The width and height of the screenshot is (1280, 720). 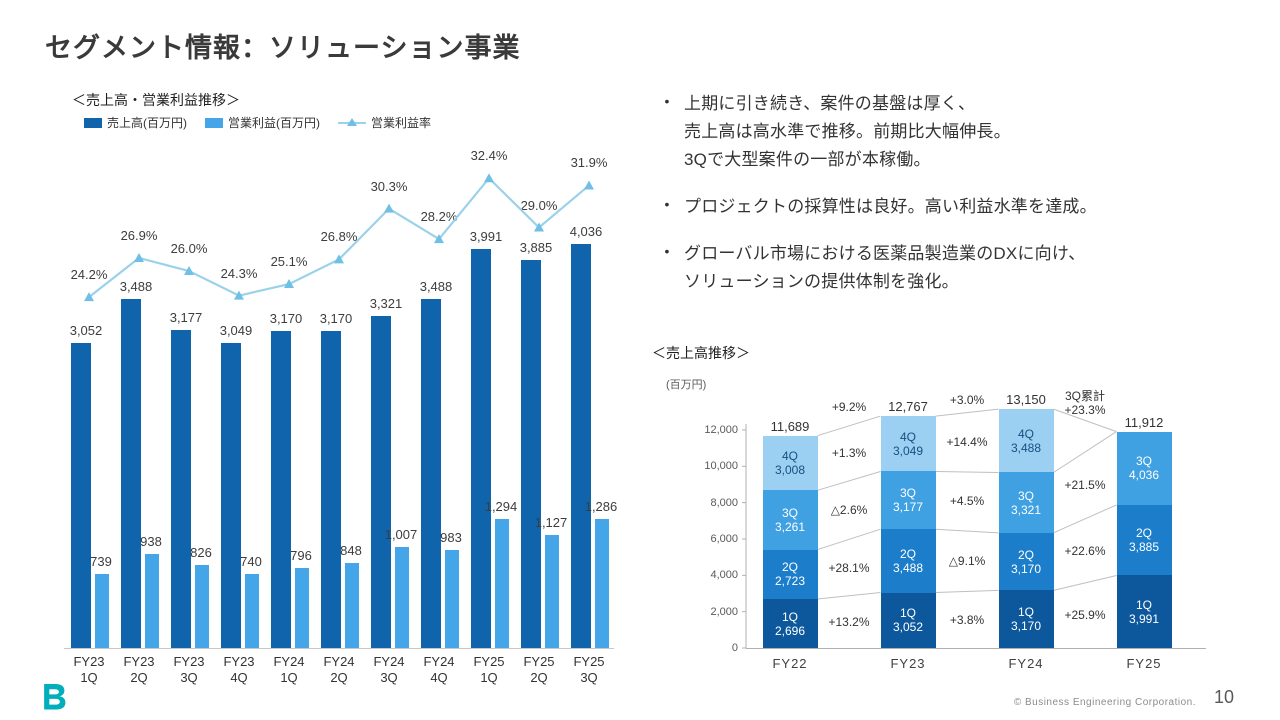 What do you see at coordinates (251, 561) in the screenshot?
I see `profit-value-label: 740` at bounding box center [251, 561].